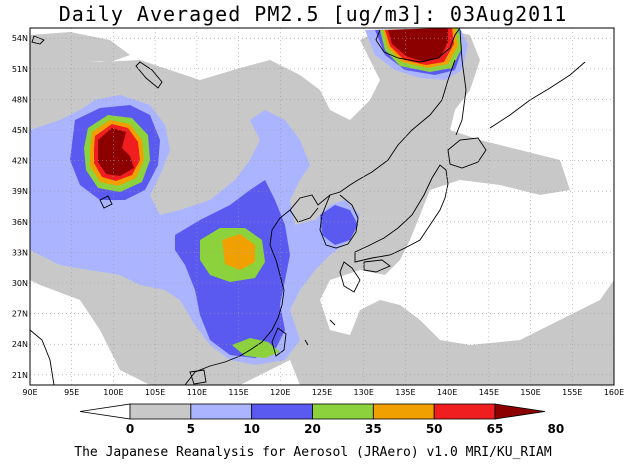 This screenshot has width=626, height=466. I want to click on pm25-level-gt80-north, so click(418, 45).